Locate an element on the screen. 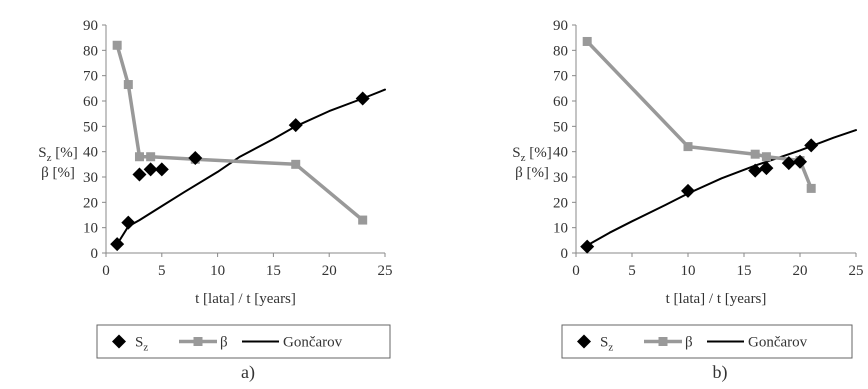 The image size is (868, 389). panel-caption: b) is located at coordinates (720, 372).